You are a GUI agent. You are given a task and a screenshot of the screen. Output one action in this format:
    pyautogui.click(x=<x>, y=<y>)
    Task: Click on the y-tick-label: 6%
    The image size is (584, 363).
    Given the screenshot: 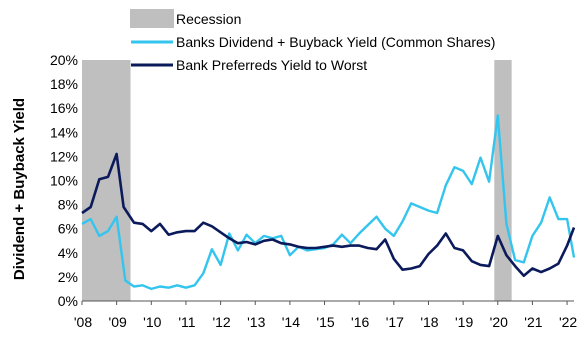 What is the action you would take?
    pyautogui.click(x=68, y=229)
    